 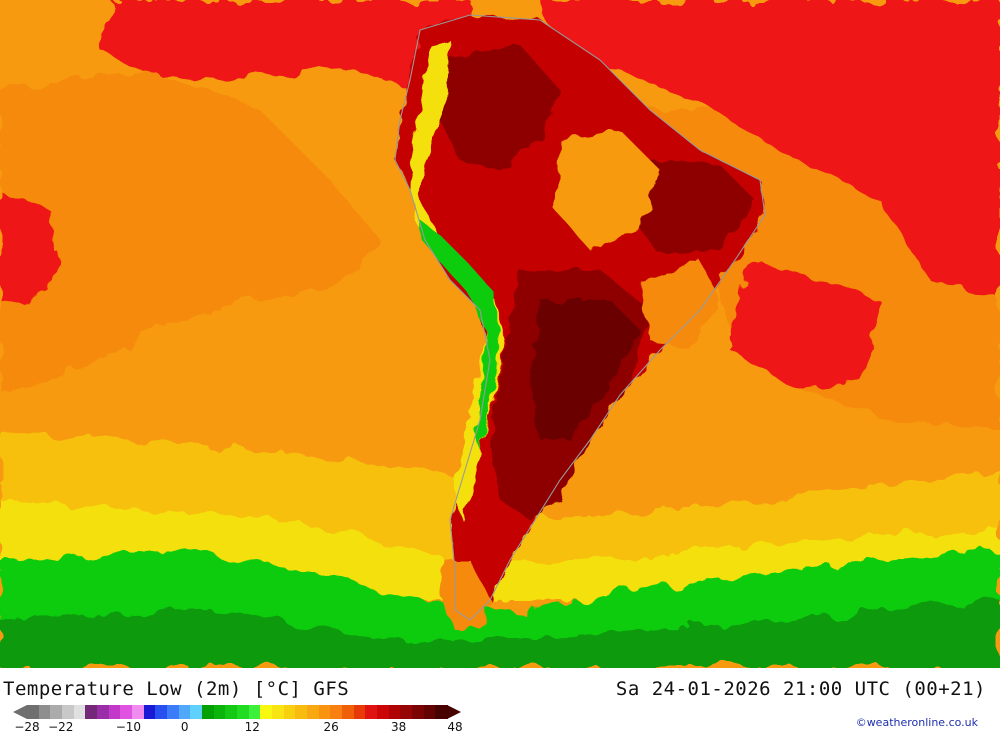 I want to click on legend-arrow-right, so click(x=454, y=712).